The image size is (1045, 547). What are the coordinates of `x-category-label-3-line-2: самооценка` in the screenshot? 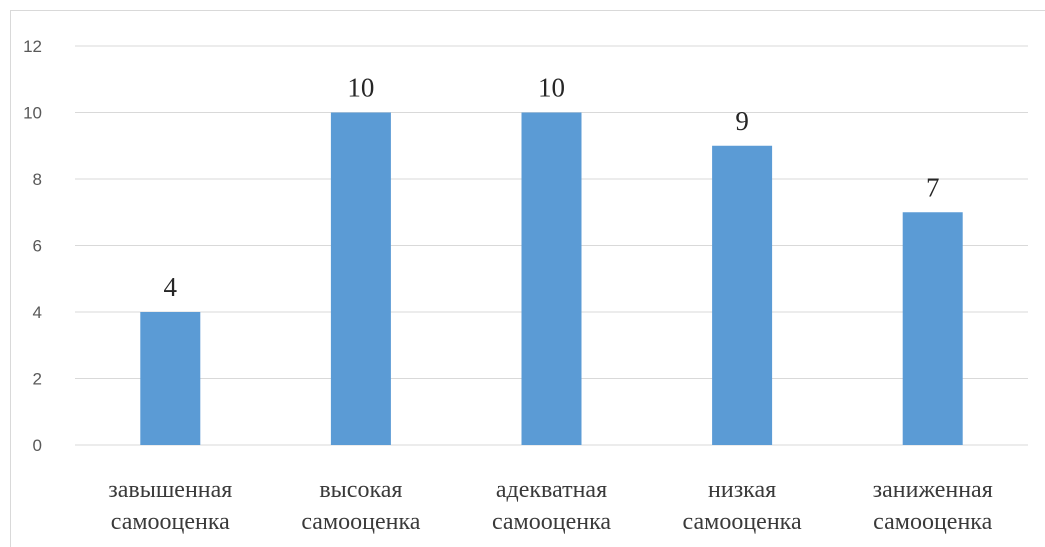 It's located at (551, 522).